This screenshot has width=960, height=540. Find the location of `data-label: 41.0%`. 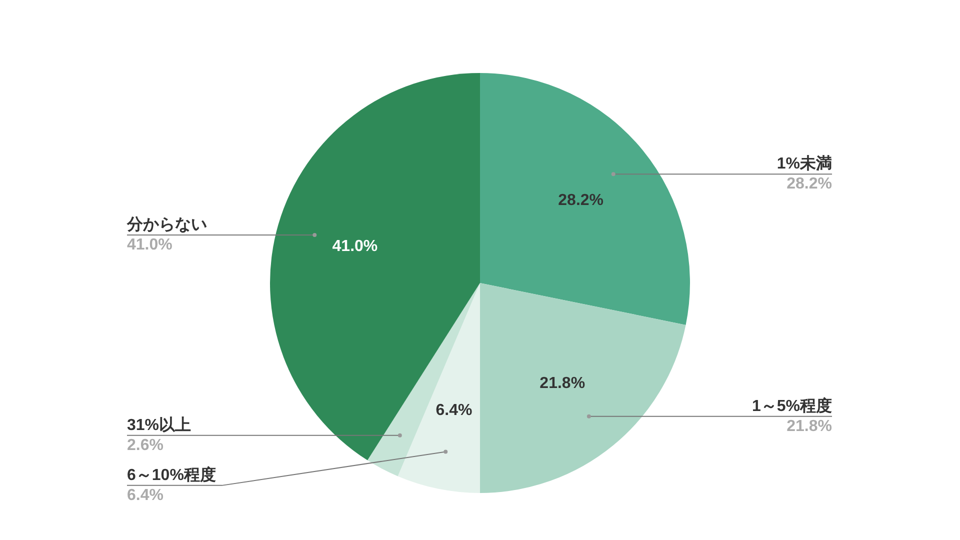

data-label: 41.0% is located at coordinates (355, 247).